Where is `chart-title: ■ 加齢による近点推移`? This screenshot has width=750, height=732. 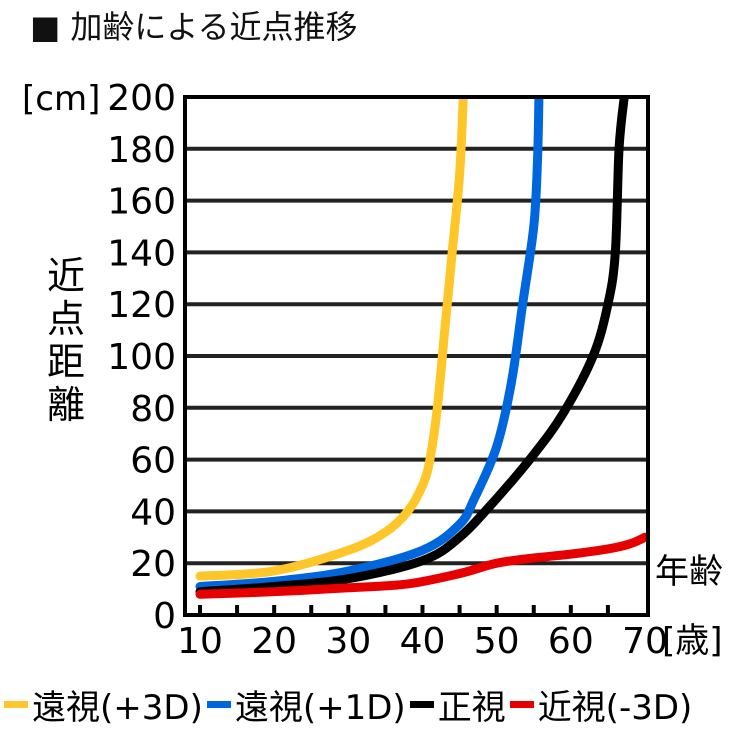 chart-title: ■ 加齢による近点推移 is located at coordinates (194, 27).